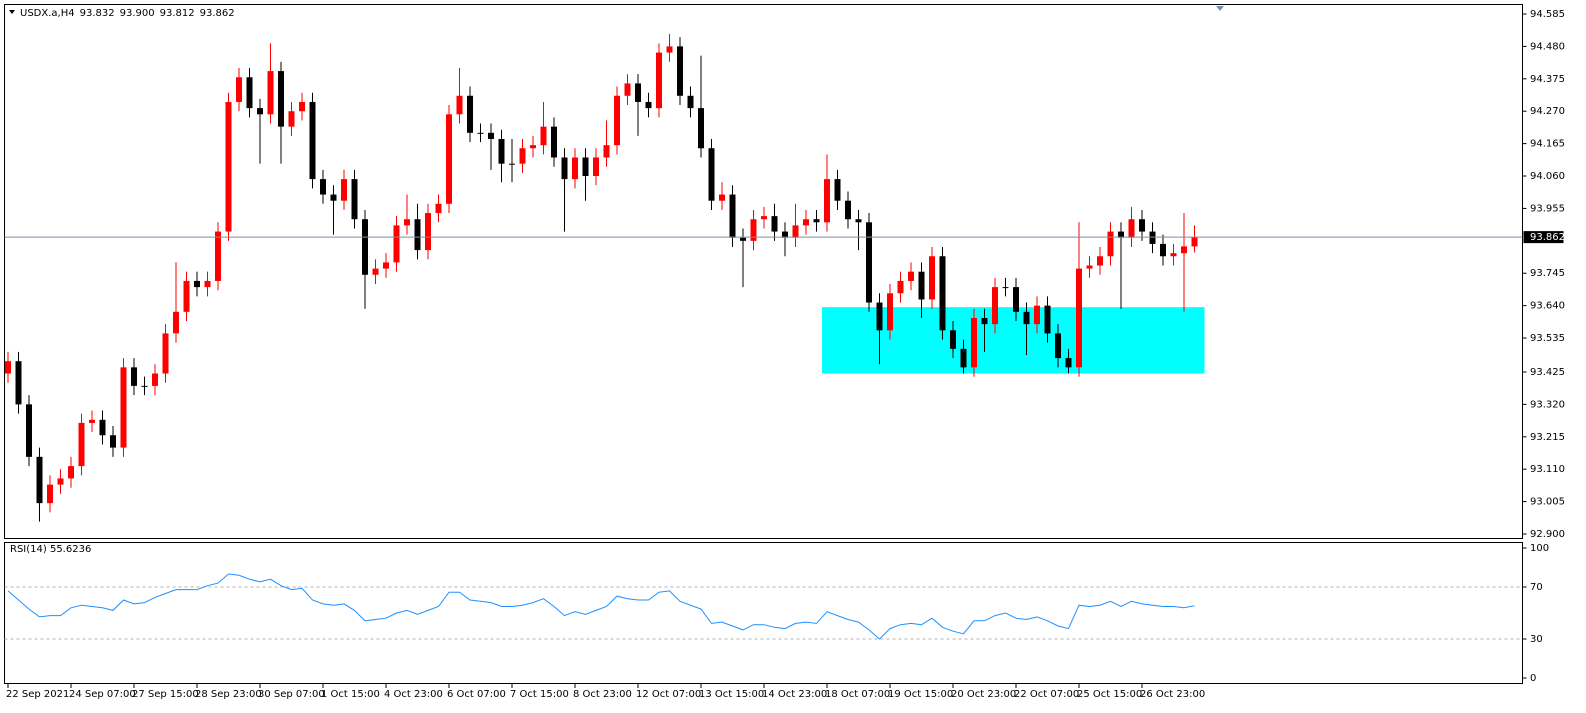 Image resolution: width=1586 pixels, height=713 pixels. Describe the element at coordinates (1547, 372) in the screenshot. I see `y-tick-label: 93.425` at that location.